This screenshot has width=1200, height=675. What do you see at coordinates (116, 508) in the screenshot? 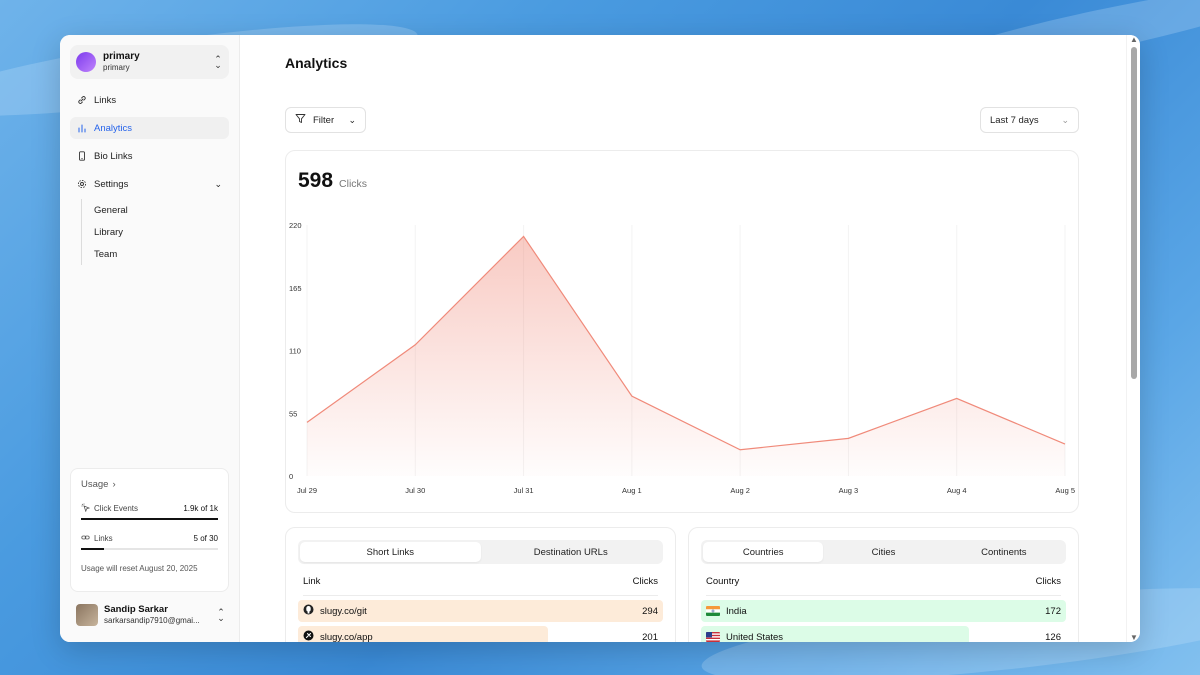
I see `usage-click-events-label: Click Events` at bounding box center [116, 508].